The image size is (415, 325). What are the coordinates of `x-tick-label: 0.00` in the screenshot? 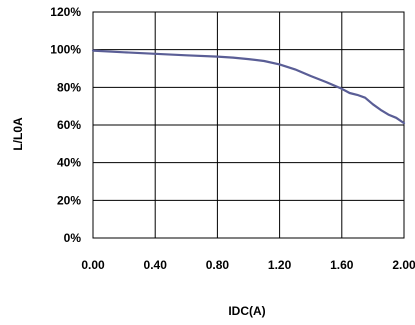 It's located at (93, 265).